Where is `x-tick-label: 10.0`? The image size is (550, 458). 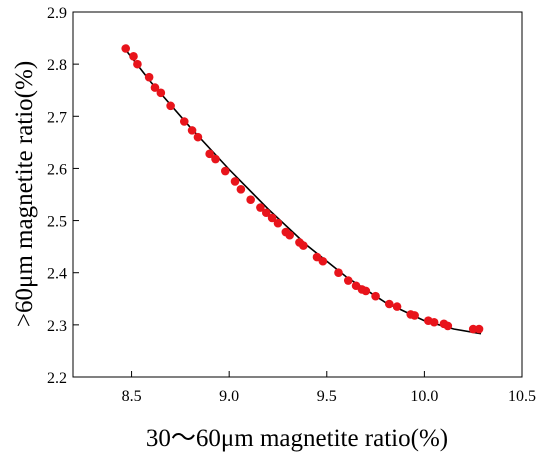
x-tick-label: 10.0 is located at coordinates (424, 396).